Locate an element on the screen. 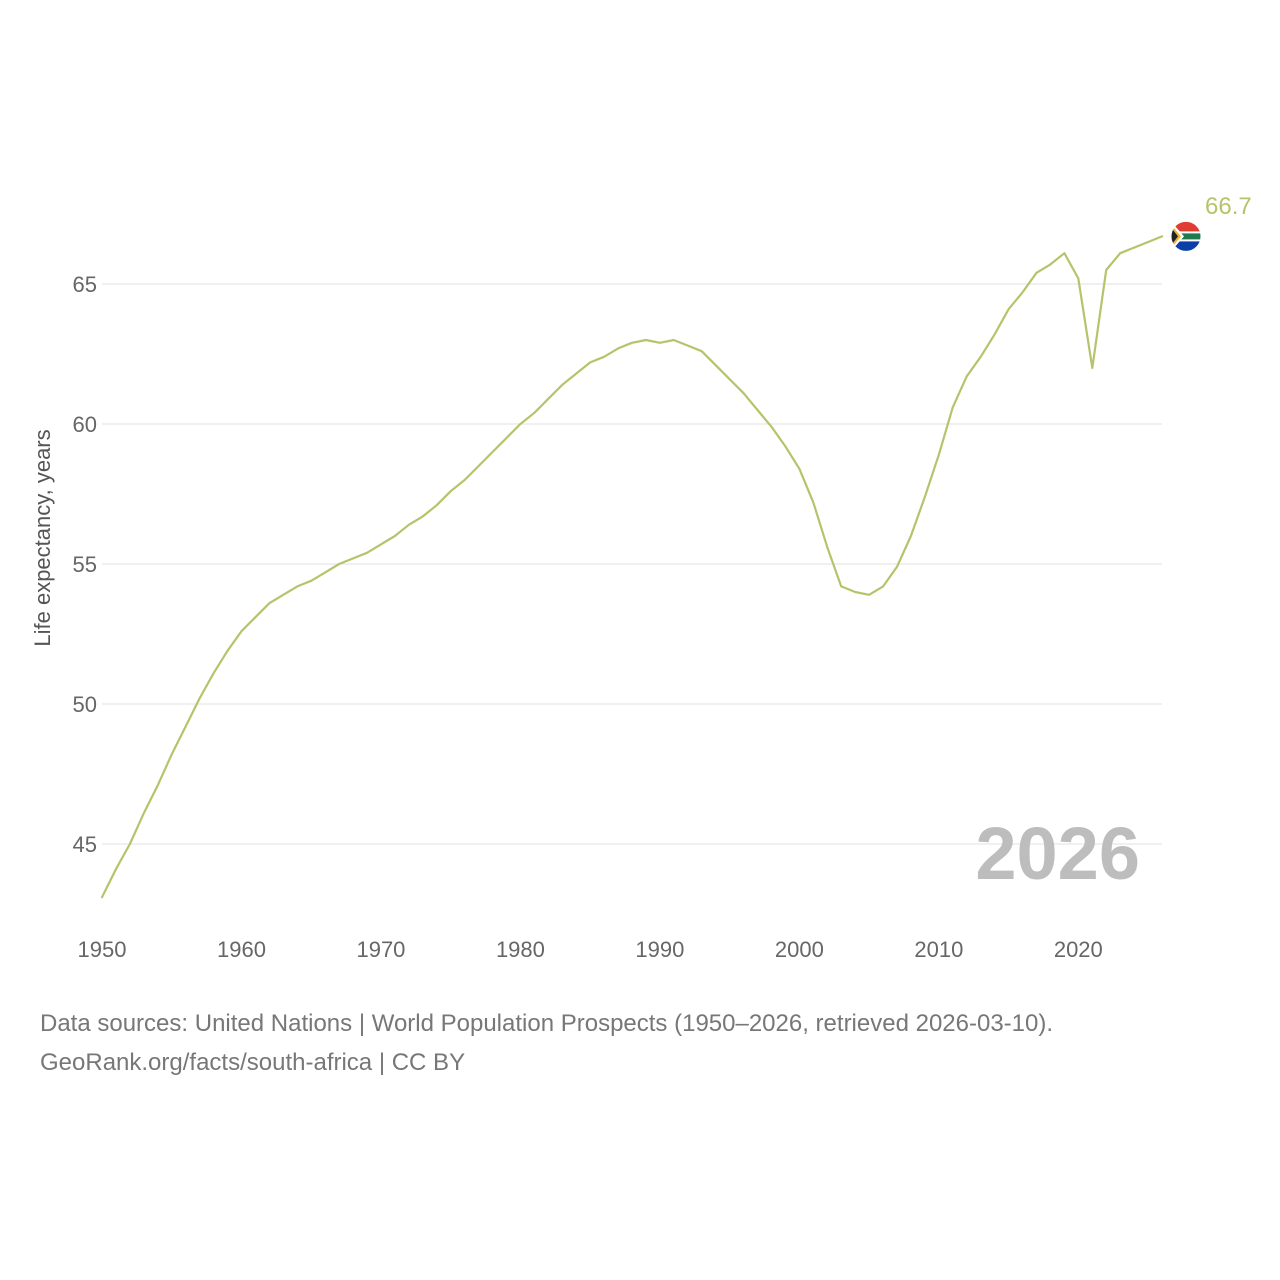  x-tick-label-2000: 2000 is located at coordinates (799, 949).